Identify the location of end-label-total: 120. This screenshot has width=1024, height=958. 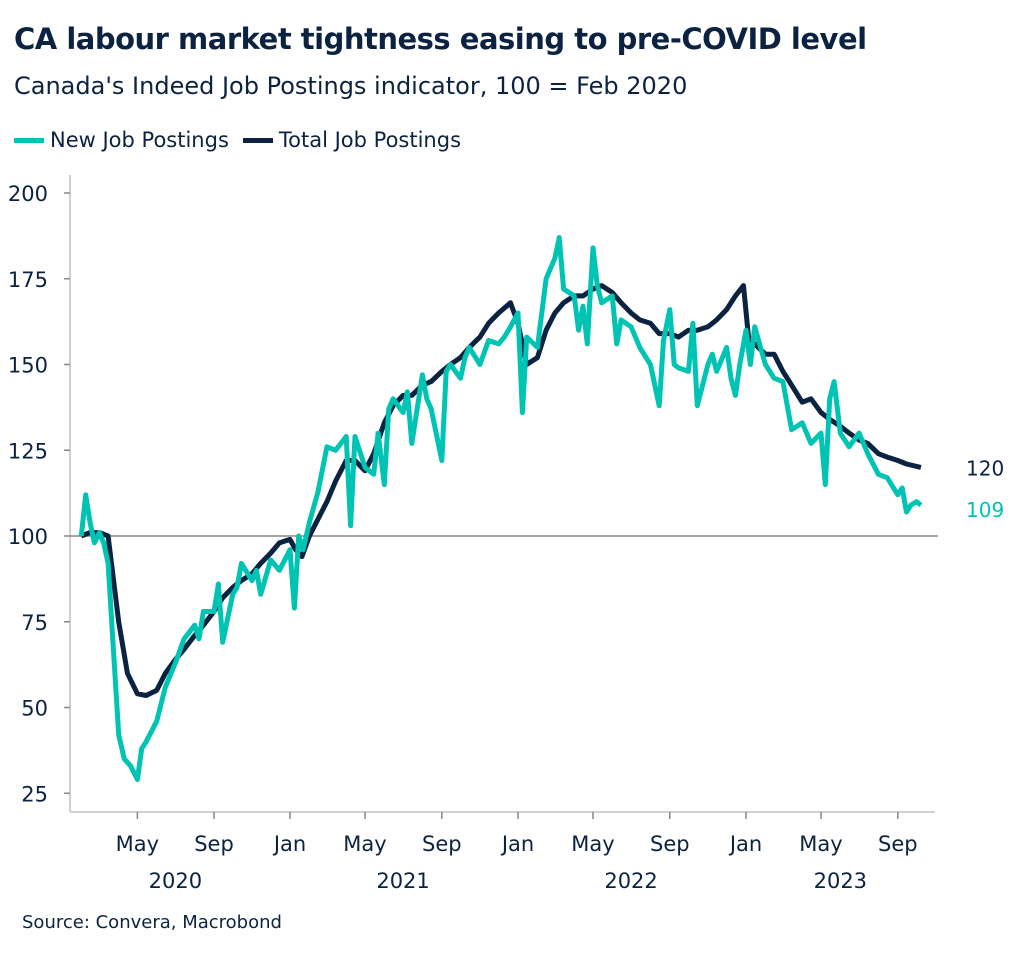
(985, 468).